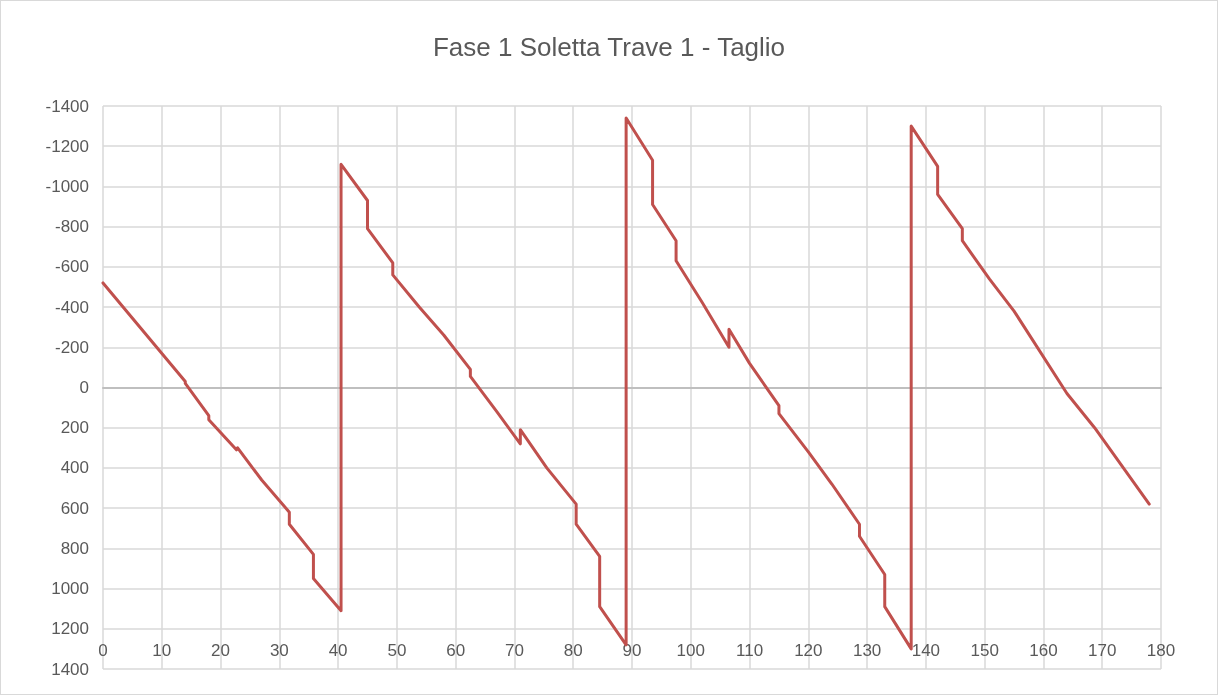 Image resolution: width=1218 pixels, height=695 pixels. Describe the element at coordinates (338, 650) in the screenshot. I see `x-tick-label: 40` at that location.